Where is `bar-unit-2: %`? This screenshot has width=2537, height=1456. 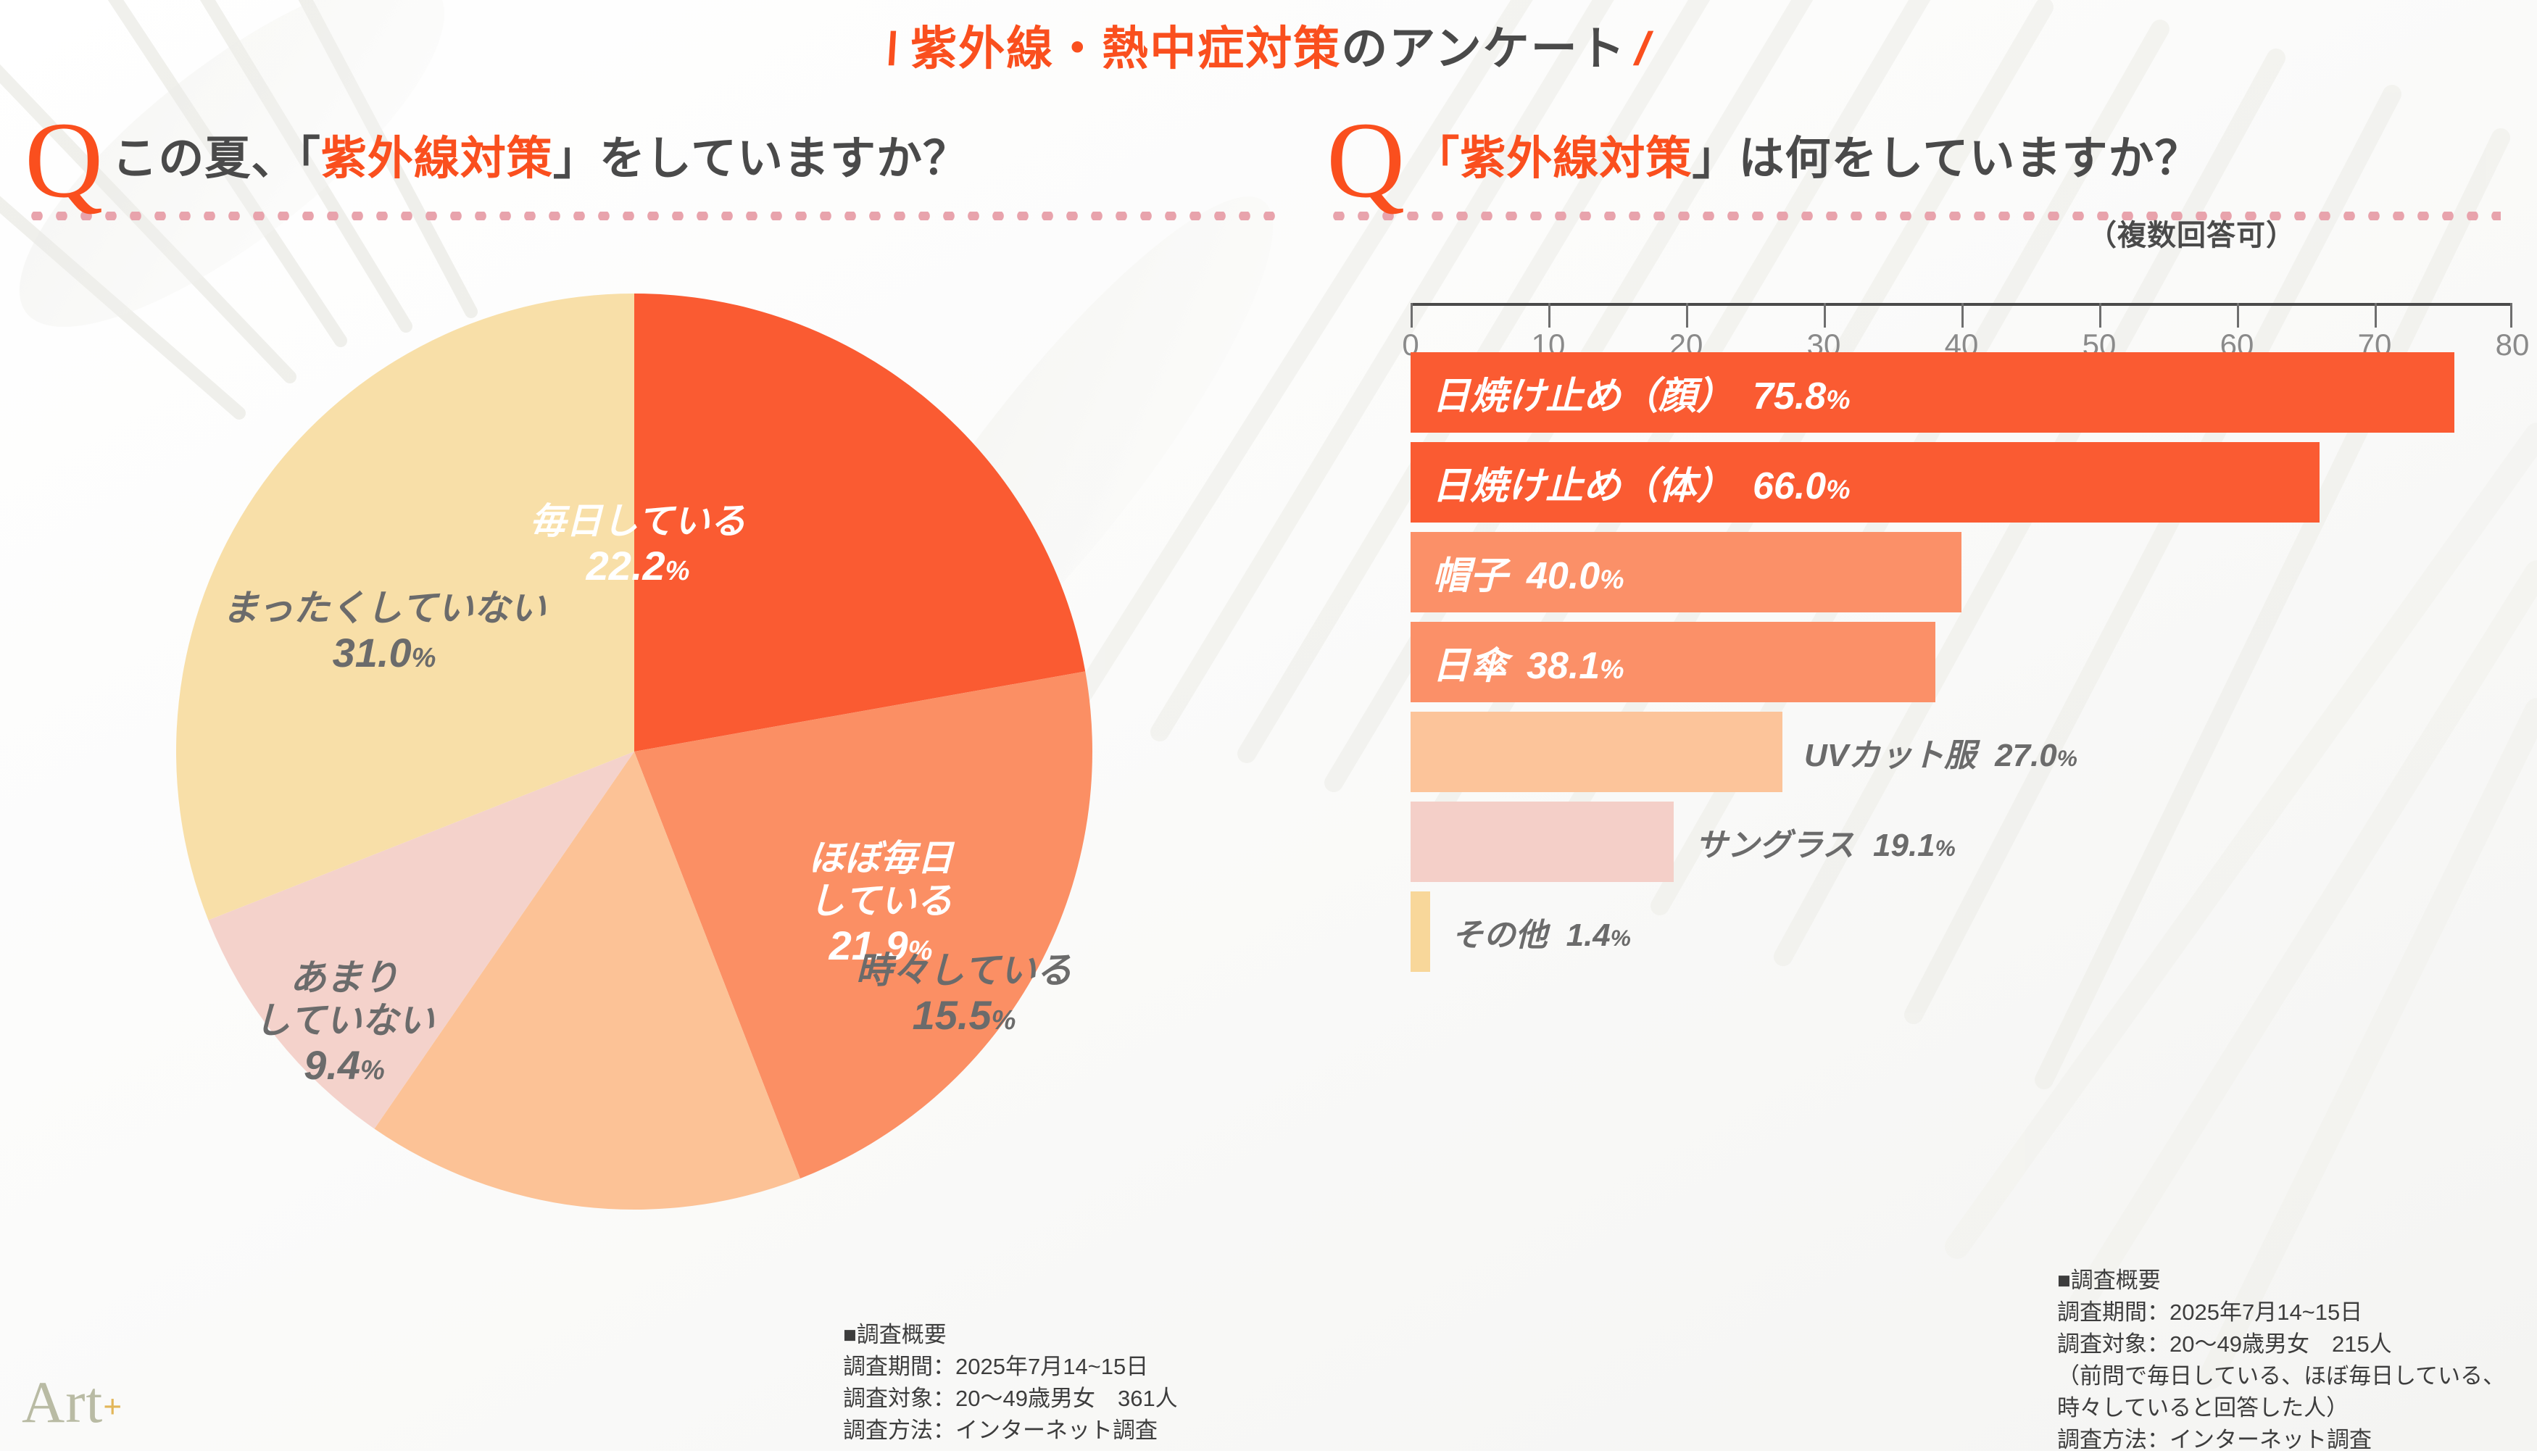 bar-unit-2: % is located at coordinates (1612, 579).